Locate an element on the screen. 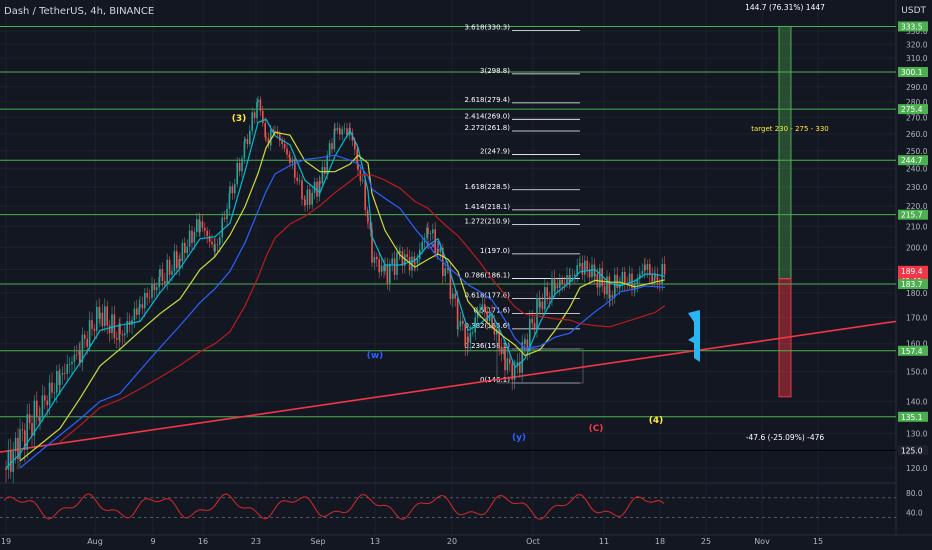  price-marker-label: 275.4 is located at coordinates (912, 109).